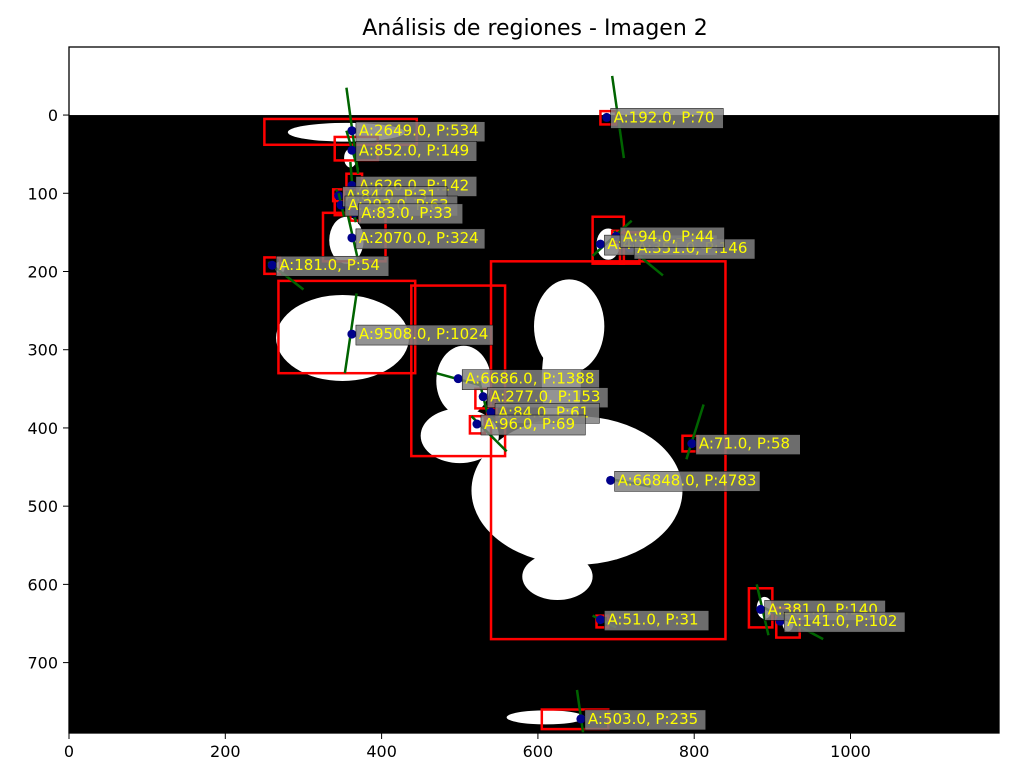  Describe the element at coordinates (42, 428) in the screenshot. I see `y-tick-label: 400` at that location.